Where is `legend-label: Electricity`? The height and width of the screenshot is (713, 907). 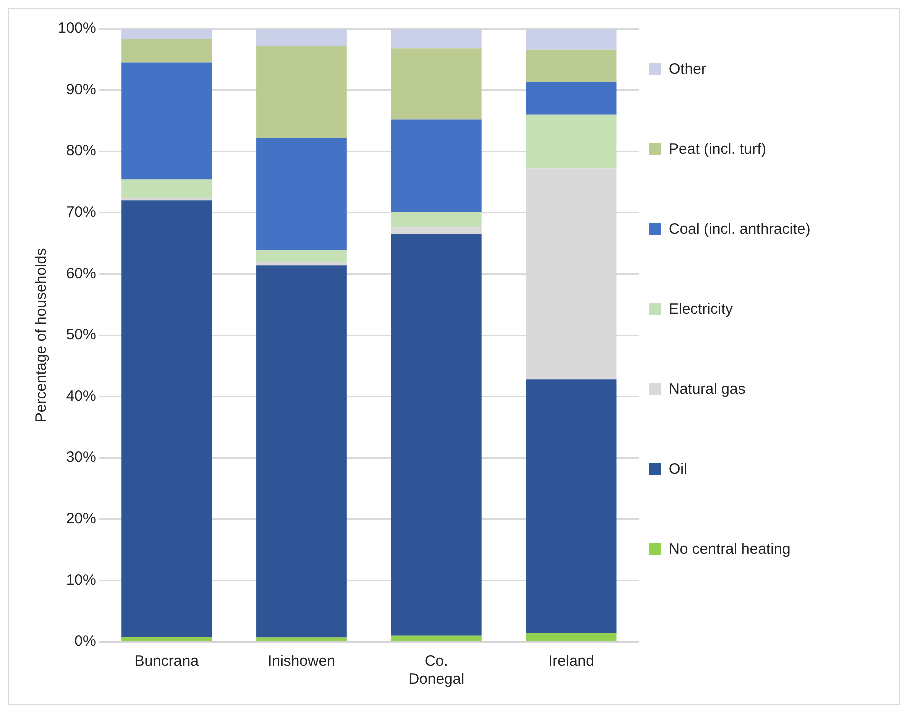
legend-label: Electricity is located at coordinates (701, 309).